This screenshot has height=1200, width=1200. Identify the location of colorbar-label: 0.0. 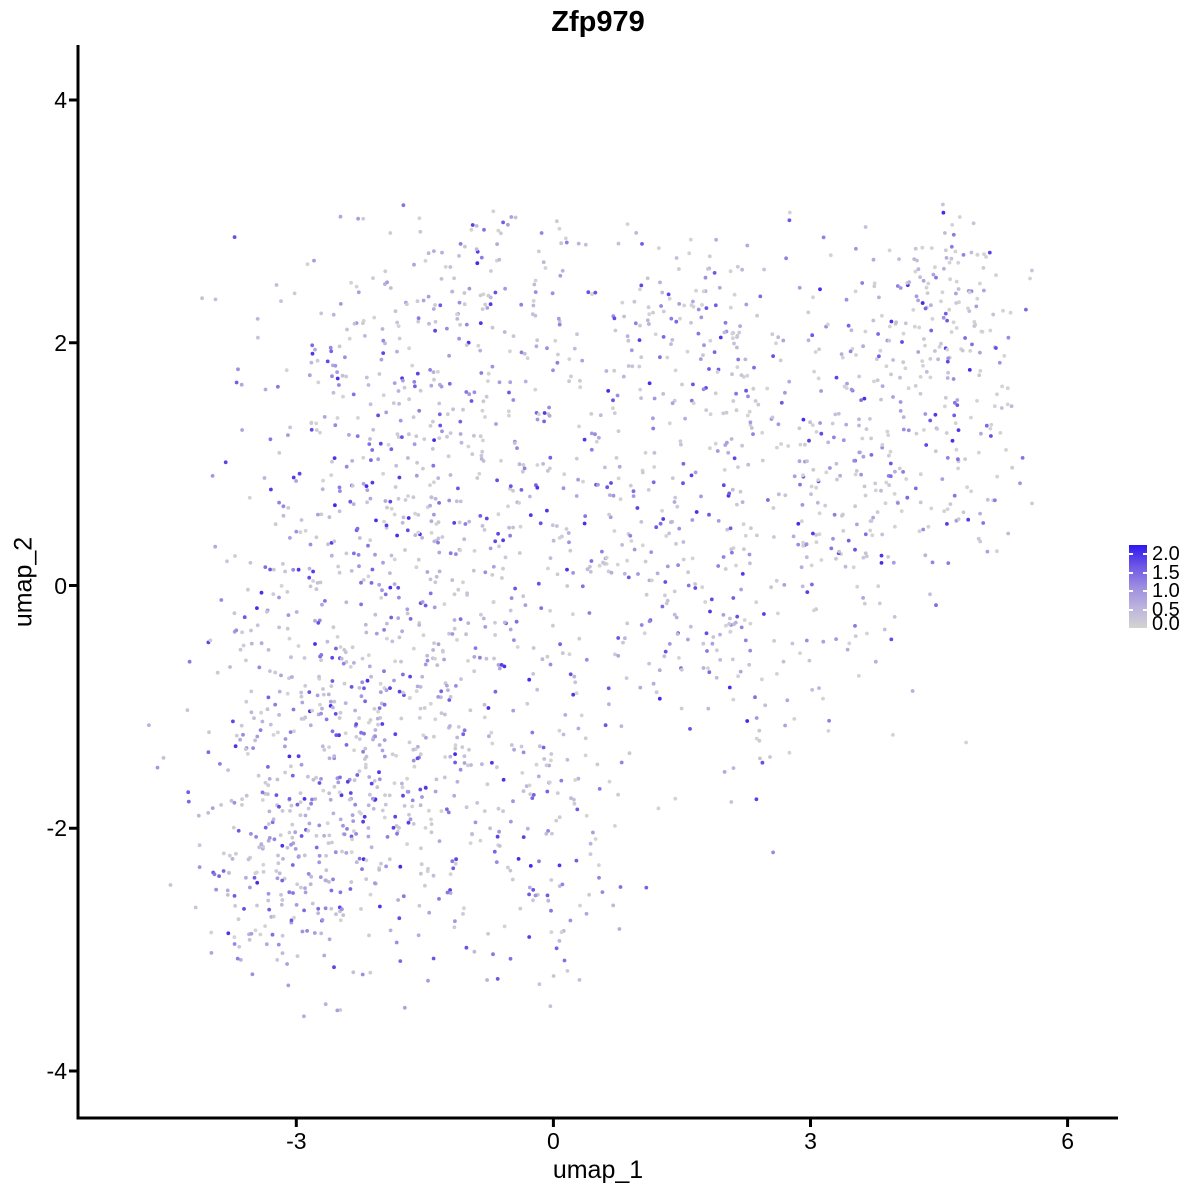
(1166, 624).